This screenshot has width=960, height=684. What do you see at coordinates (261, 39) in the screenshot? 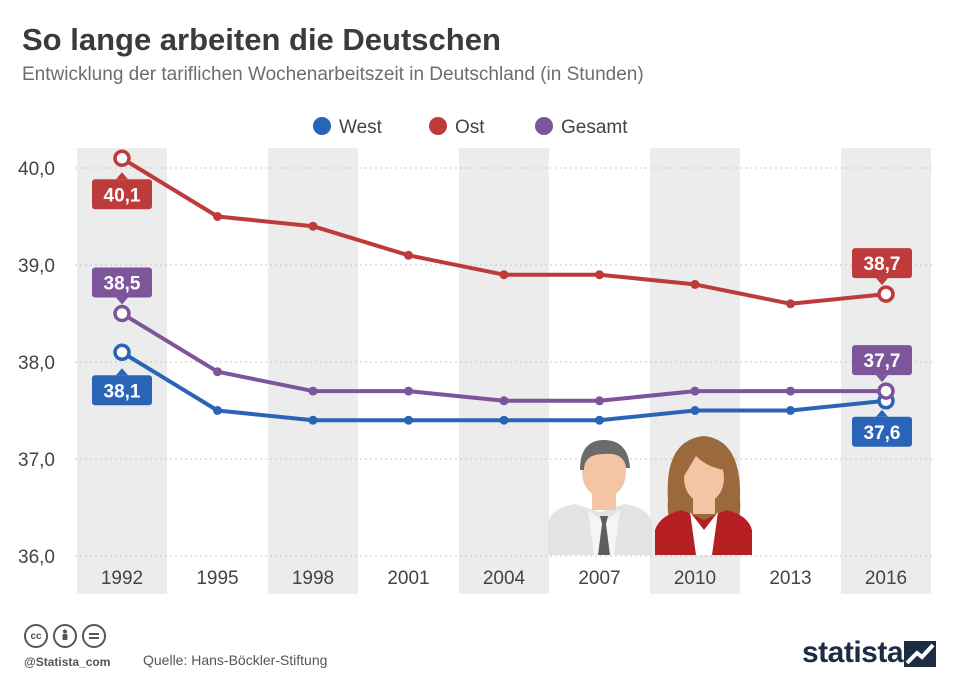
I see `chart-title: So lange arbeiten die Deutschen` at bounding box center [261, 39].